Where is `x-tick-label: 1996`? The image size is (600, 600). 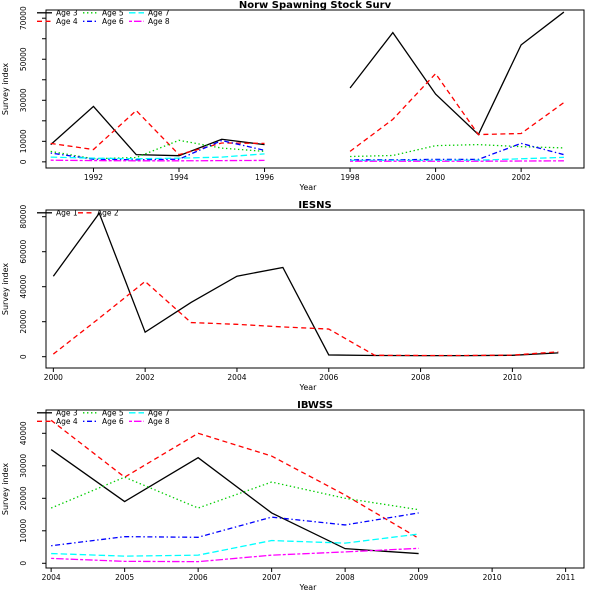
x-tick-label: 1996 is located at coordinates (264, 177).